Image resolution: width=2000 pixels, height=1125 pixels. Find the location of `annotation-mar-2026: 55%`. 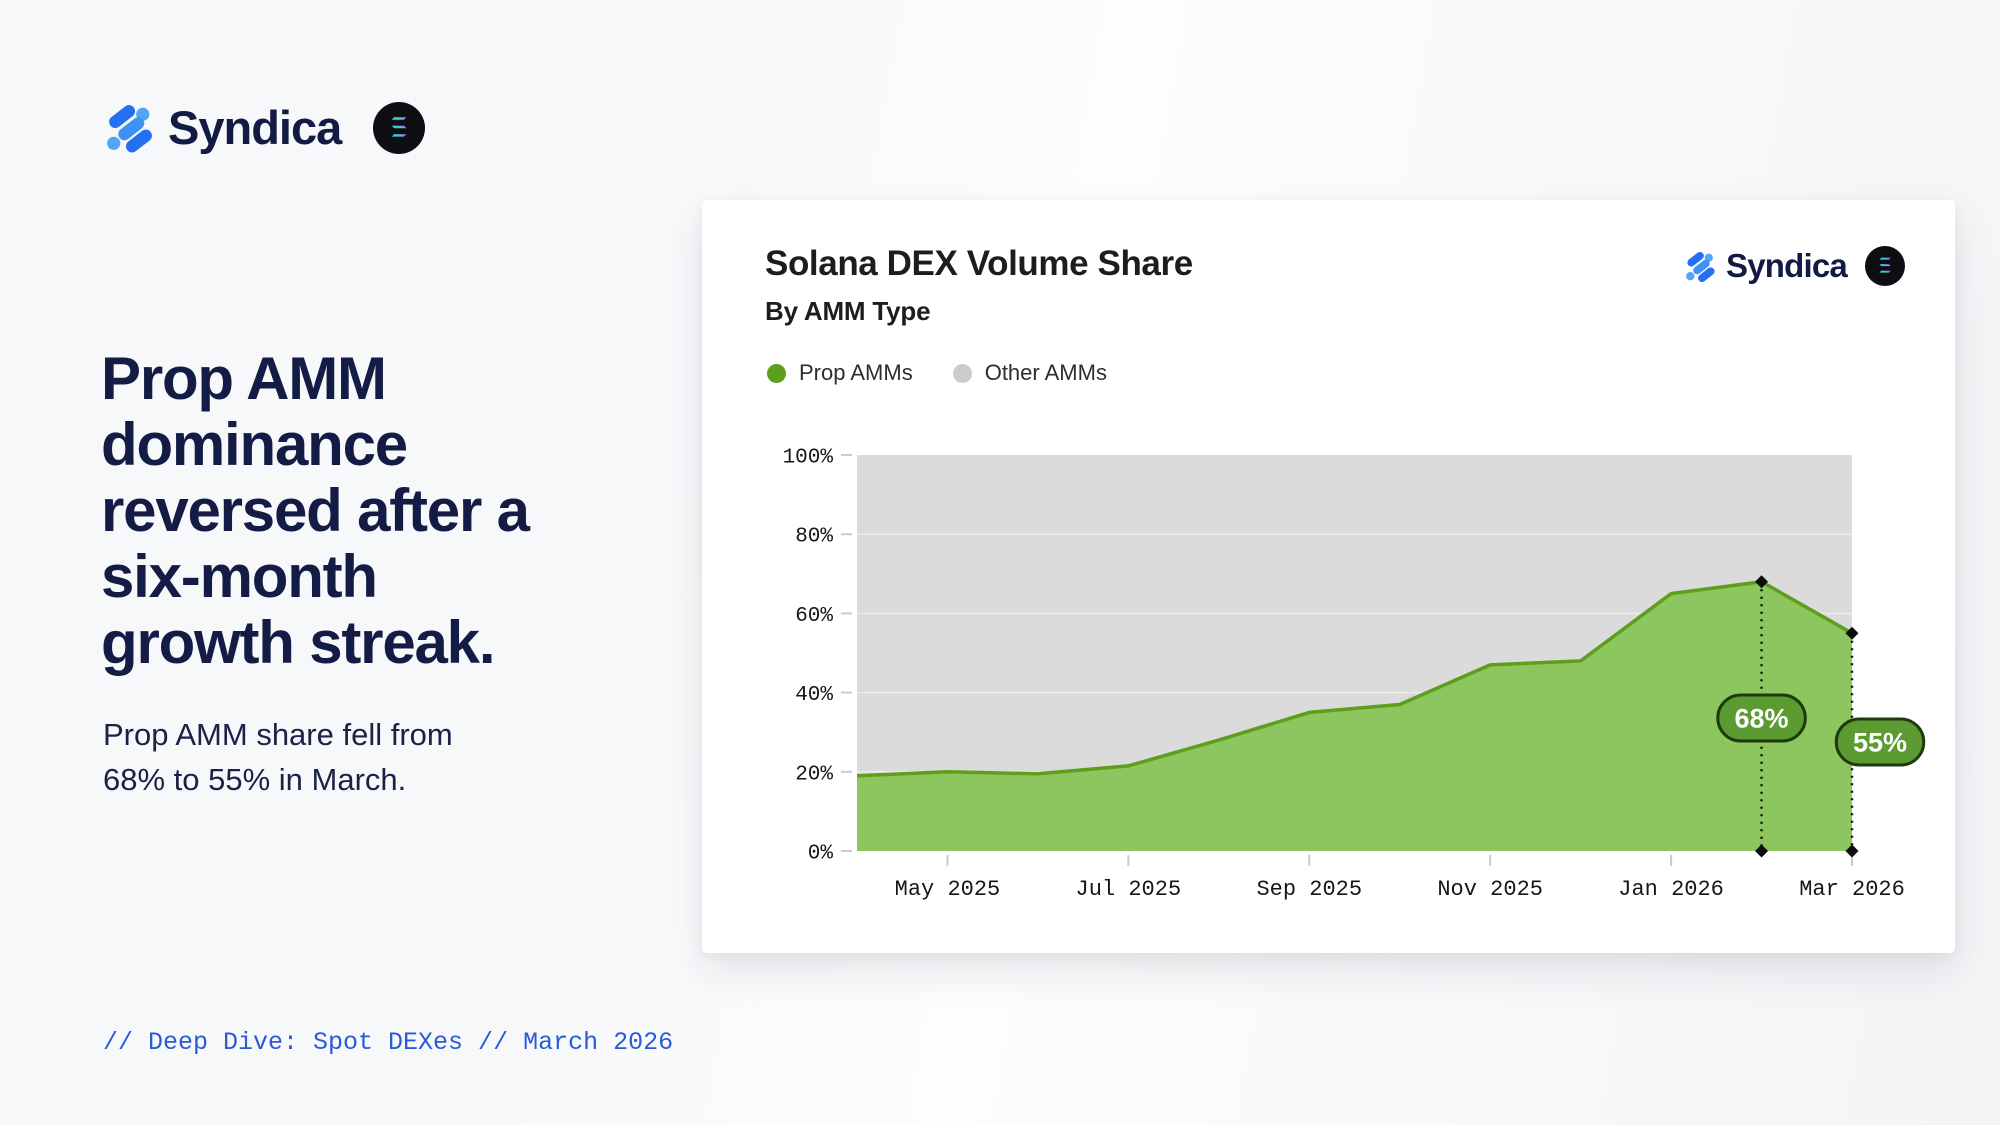

annotation-mar-2026: 55% is located at coordinates (1880, 742).